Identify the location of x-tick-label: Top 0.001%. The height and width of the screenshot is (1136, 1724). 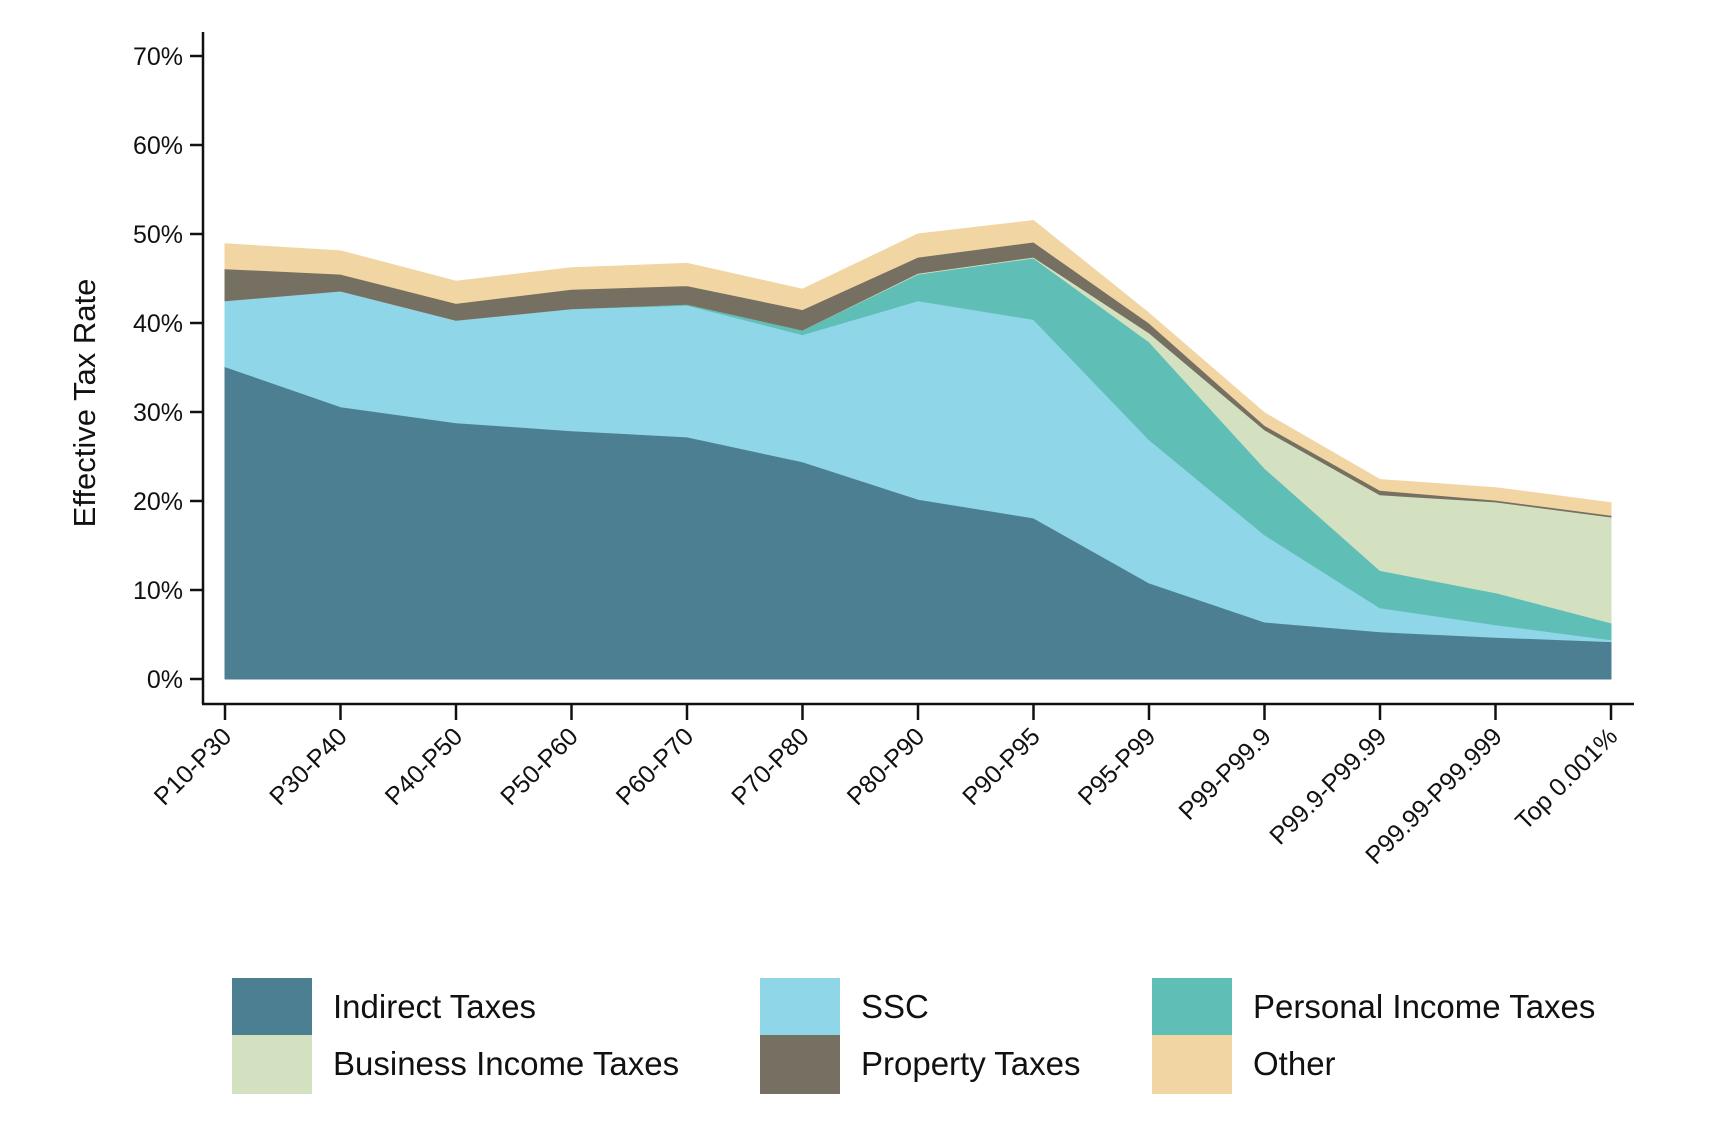
(1566, 778).